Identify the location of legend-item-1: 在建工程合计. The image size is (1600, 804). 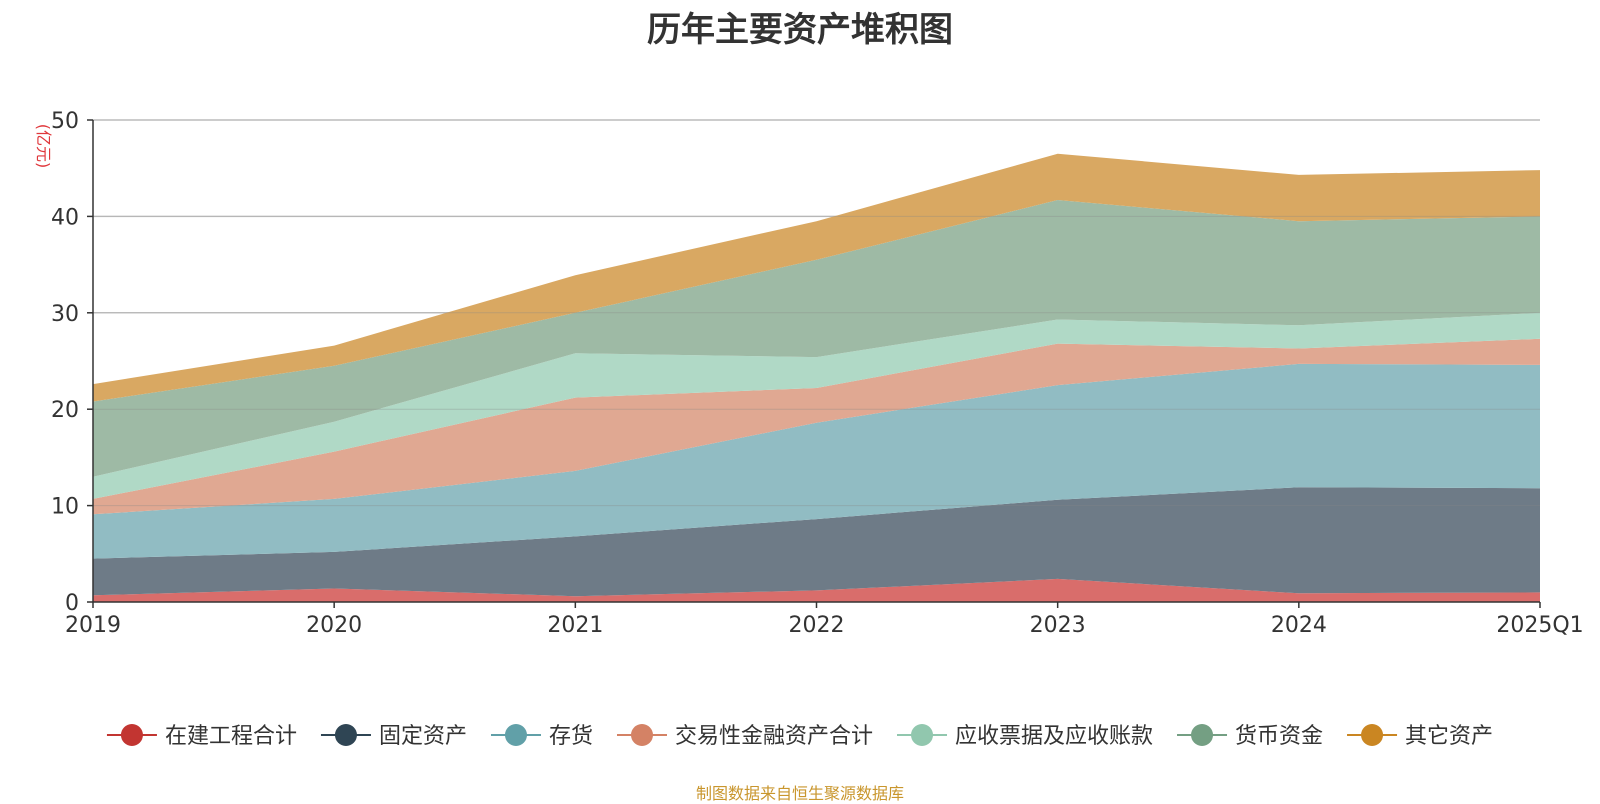
(201, 736).